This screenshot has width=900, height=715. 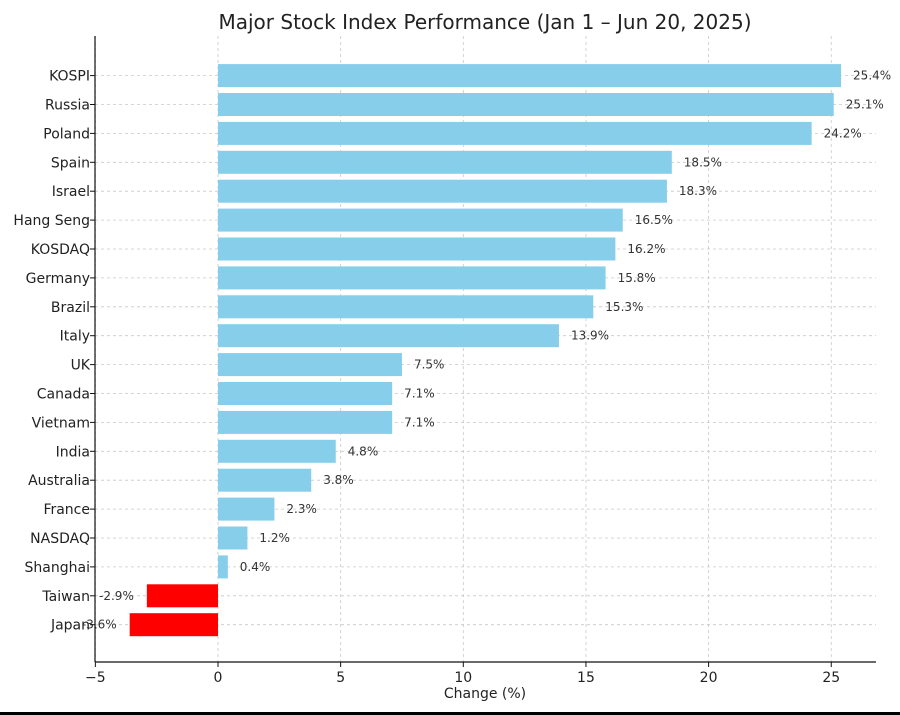 I want to click on y-tick-label: Brazil, so click(x=70, y=308).